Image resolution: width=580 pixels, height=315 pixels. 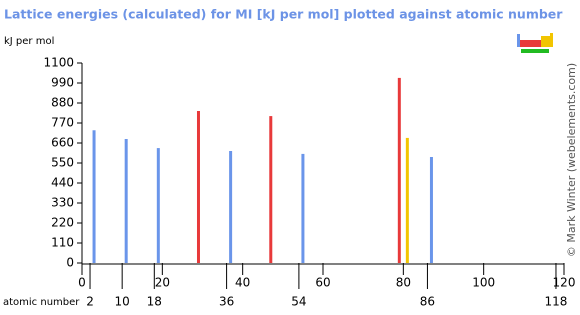 What do you see at coordinates (62, 163) in the screenshot?
I see `y-tick-label: 550` at bounding box center [62, 163].